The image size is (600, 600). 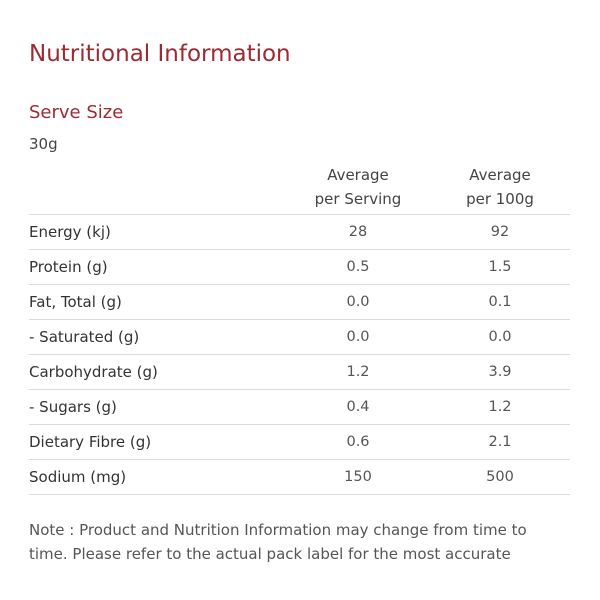 I want to click on per-100g-value: 1.5, so click(x=500, y=267).